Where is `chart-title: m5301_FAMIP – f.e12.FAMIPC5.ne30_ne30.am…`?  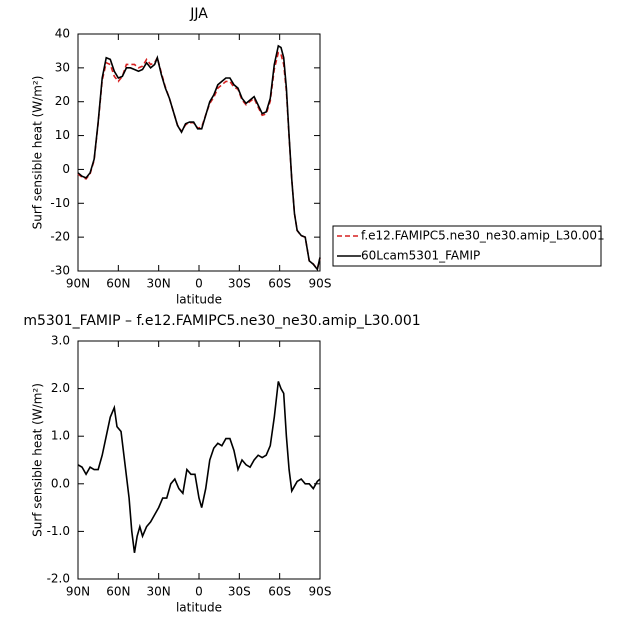
chart-title: m5301_FAMIP – f.e12.FAMIPC5.ne30_ne30.am… is located at coordinates (221, 321).